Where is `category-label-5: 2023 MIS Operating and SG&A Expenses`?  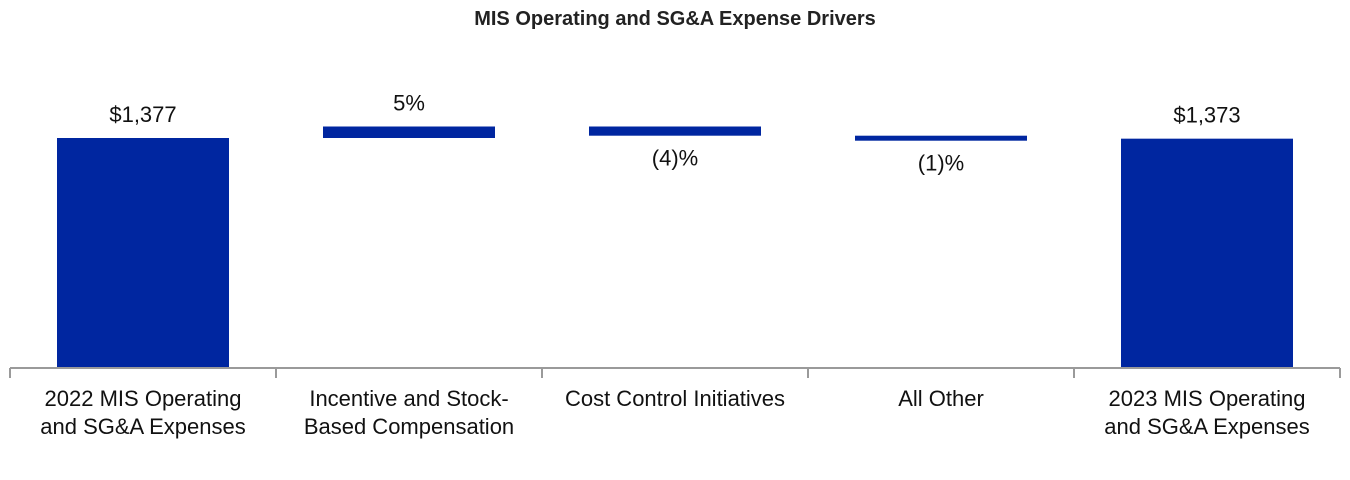 category-label-5: 2023 MIS Operating and SG&A Expenses is located at coordinates (1207, 413).